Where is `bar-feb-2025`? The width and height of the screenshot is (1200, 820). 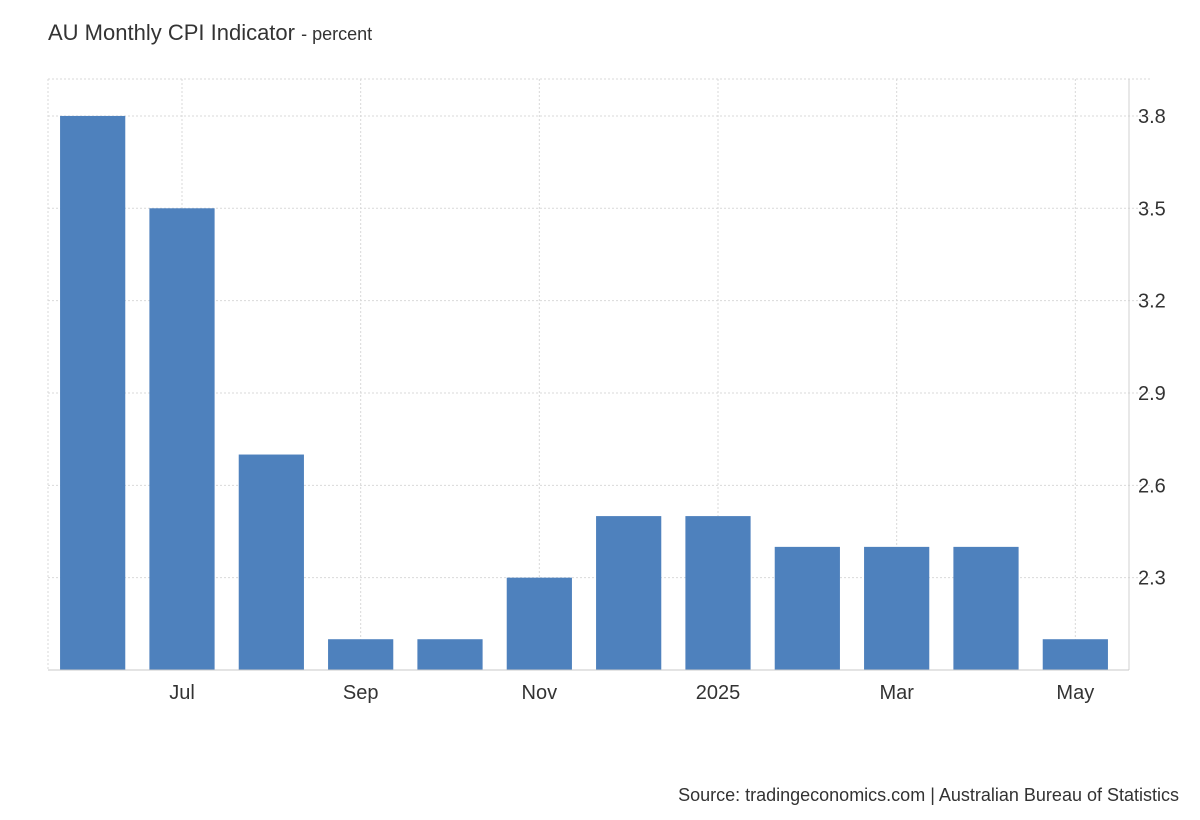 bar-feb-2025 is located at coordinates (807, 608).